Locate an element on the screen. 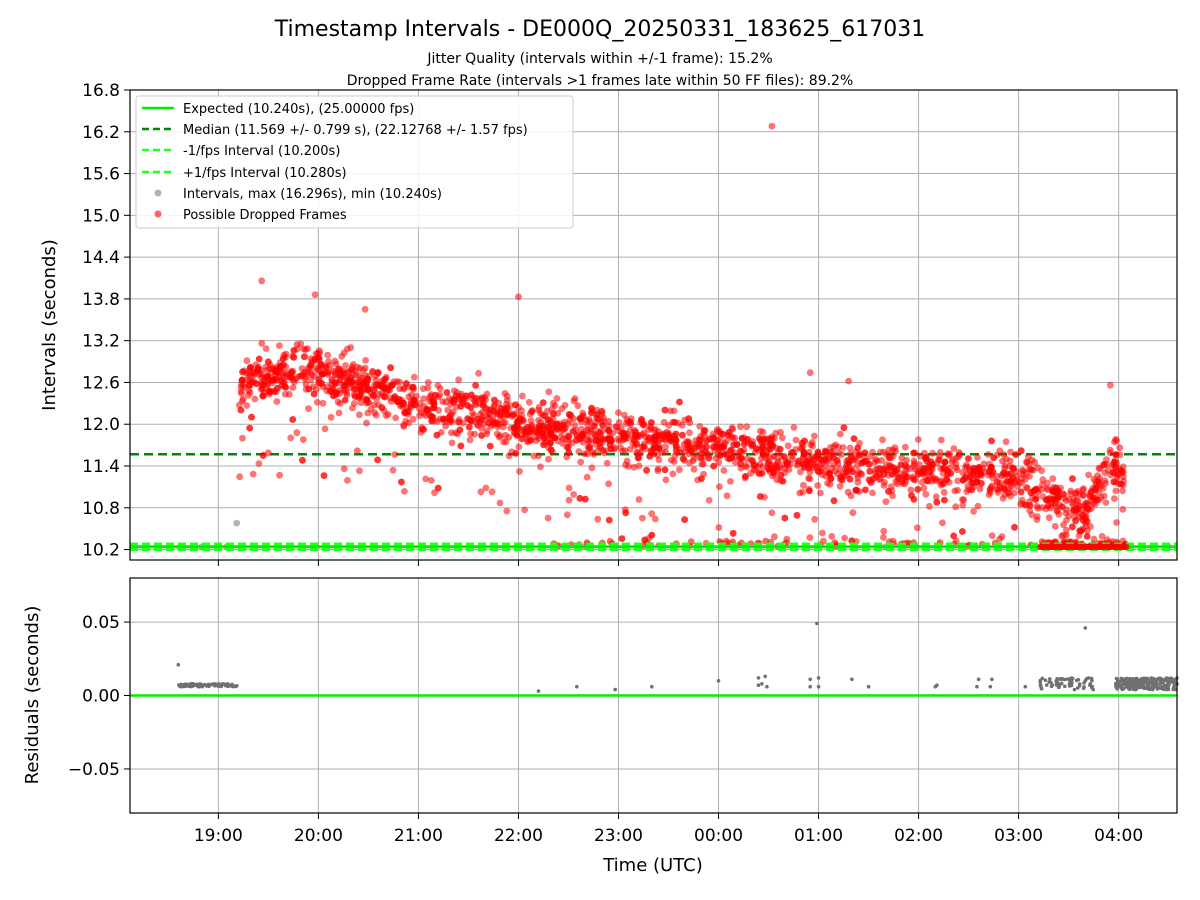  y-tick-label: 16.8 is located at coordinates (101, 91).